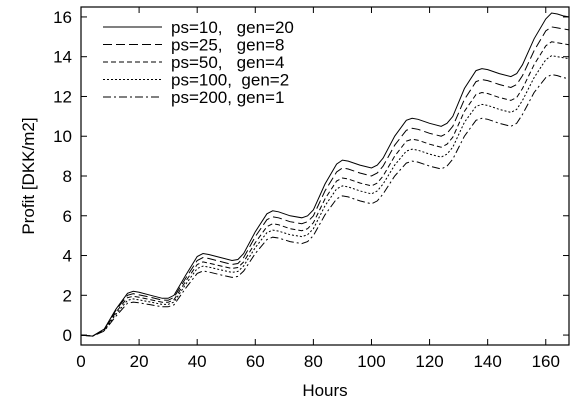  I want to click on legend-label-3: ps=50, gen=4, so click(227, 62).